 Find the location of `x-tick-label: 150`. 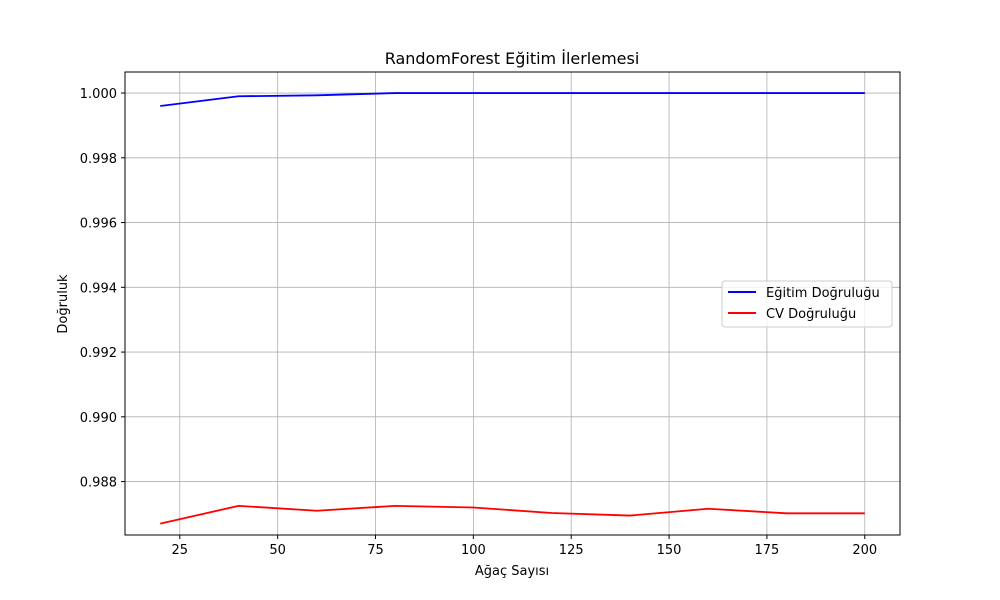

x-tick-label: 150 is located at coordinates (669, 550).